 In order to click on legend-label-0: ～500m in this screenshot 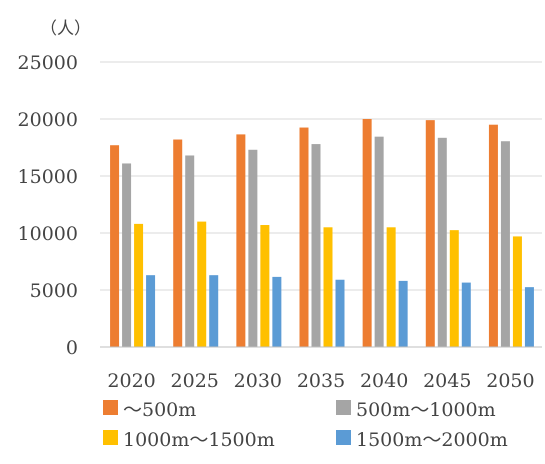, I will do `click(159, 410)`.